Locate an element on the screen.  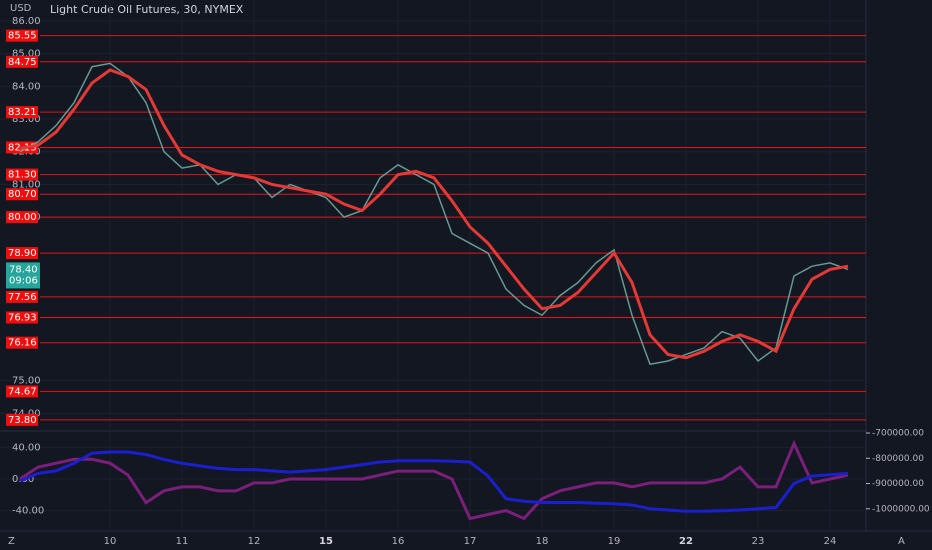
lower-tick-label: 40.00 is located at coordinates (26, 447).